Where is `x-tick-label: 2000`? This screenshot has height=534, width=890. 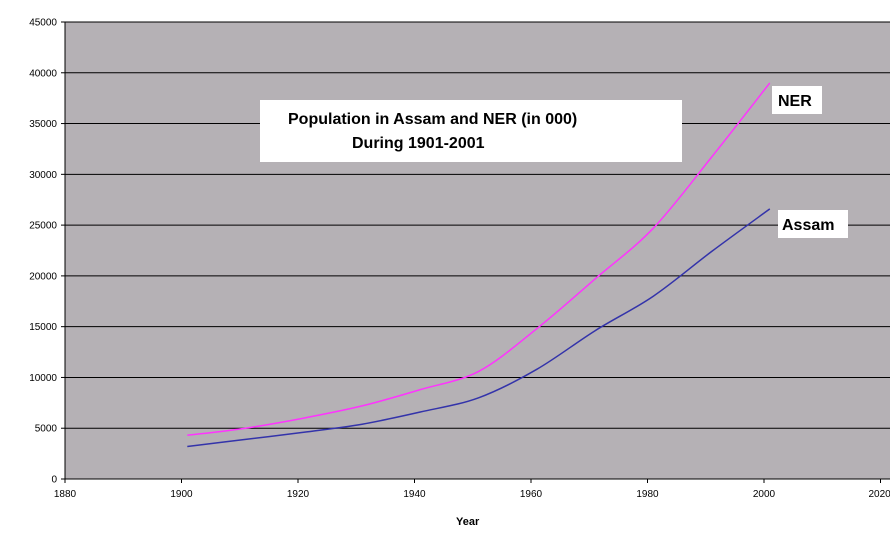
x-tick-label: 2000 is located at coordinates (764, 494).